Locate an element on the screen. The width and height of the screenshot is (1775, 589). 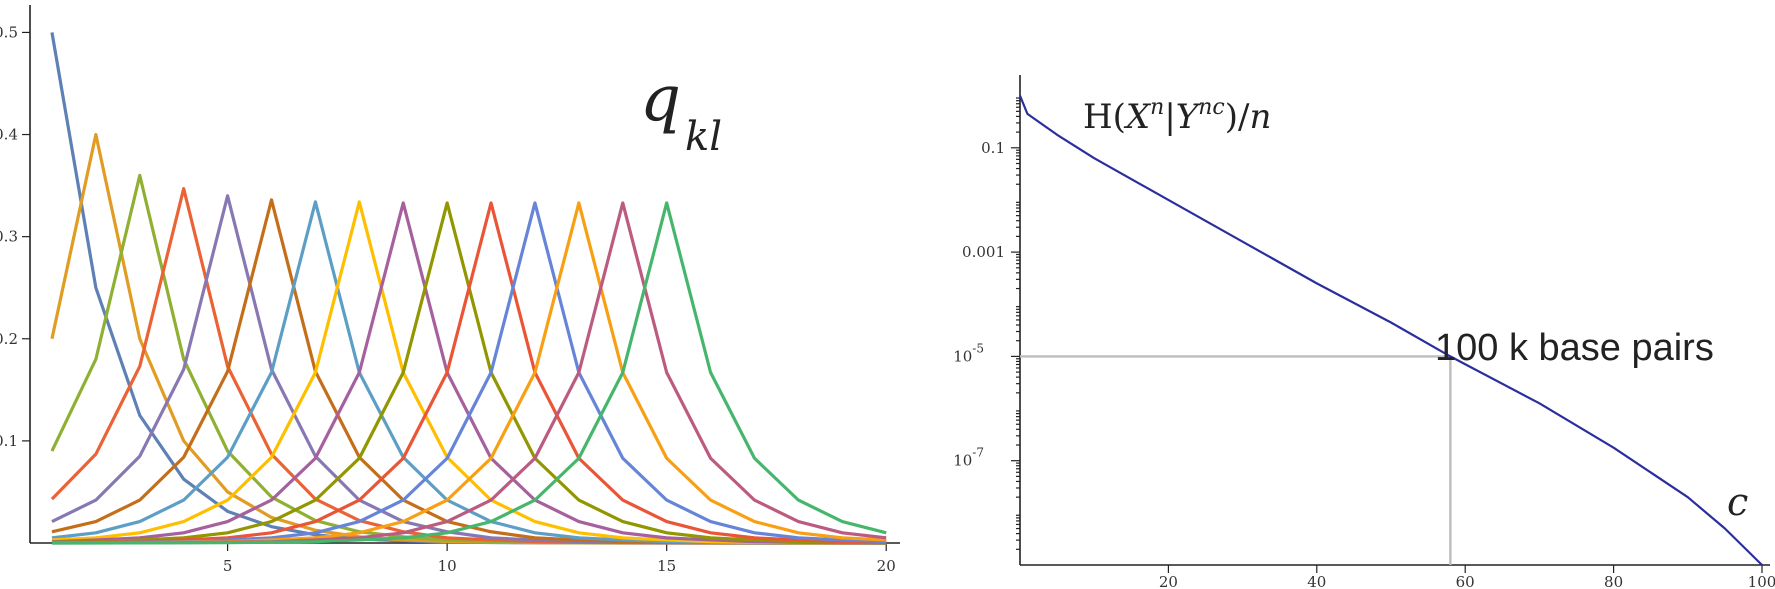
right-y-tick-label: 10⁻⁷ is located at coordinates (968, 458).